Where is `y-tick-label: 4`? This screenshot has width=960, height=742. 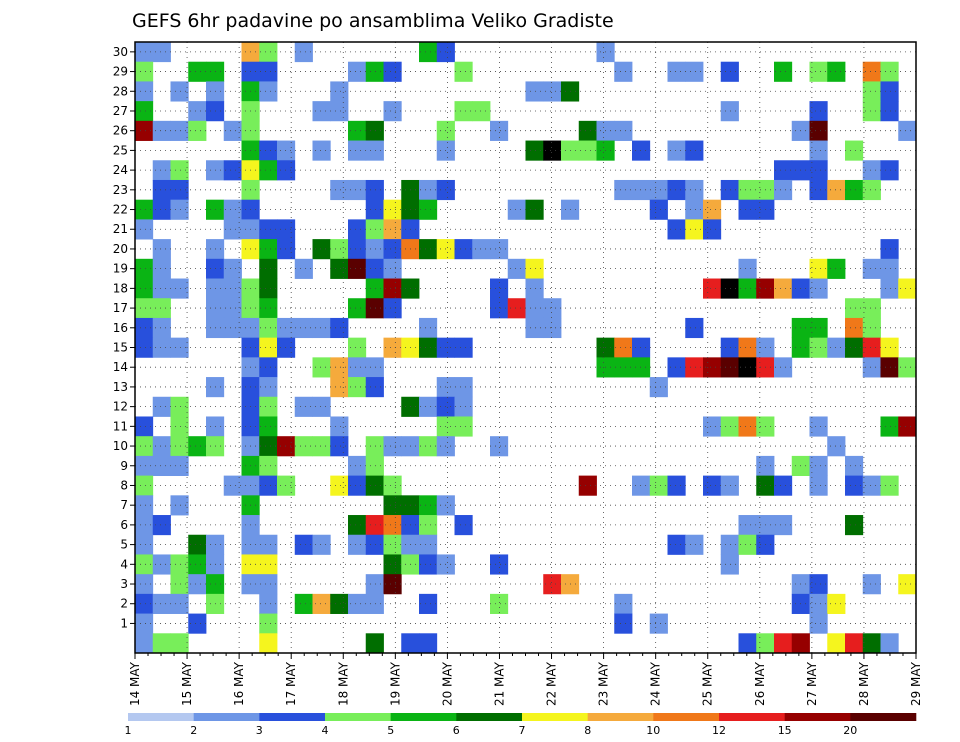
y-tick-label: 4 is located at coordinates (124, 564).